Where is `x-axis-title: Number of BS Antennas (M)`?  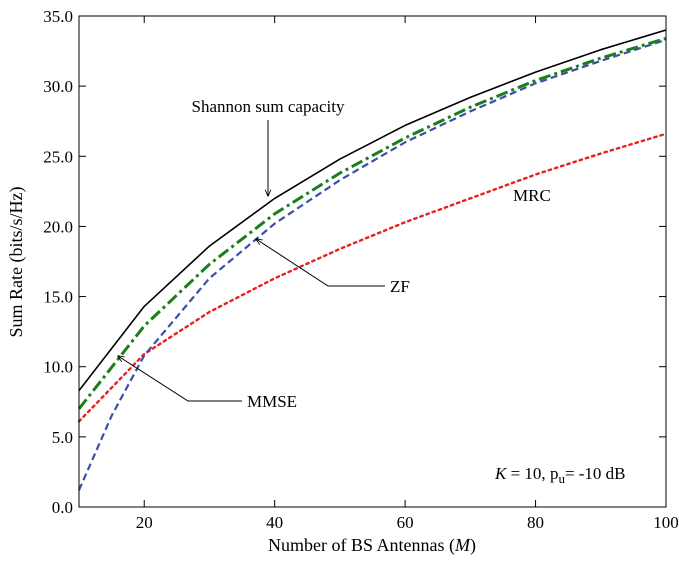 x-axis-title: Number of BS Antennas (M) is located at coordinates (372, 545).